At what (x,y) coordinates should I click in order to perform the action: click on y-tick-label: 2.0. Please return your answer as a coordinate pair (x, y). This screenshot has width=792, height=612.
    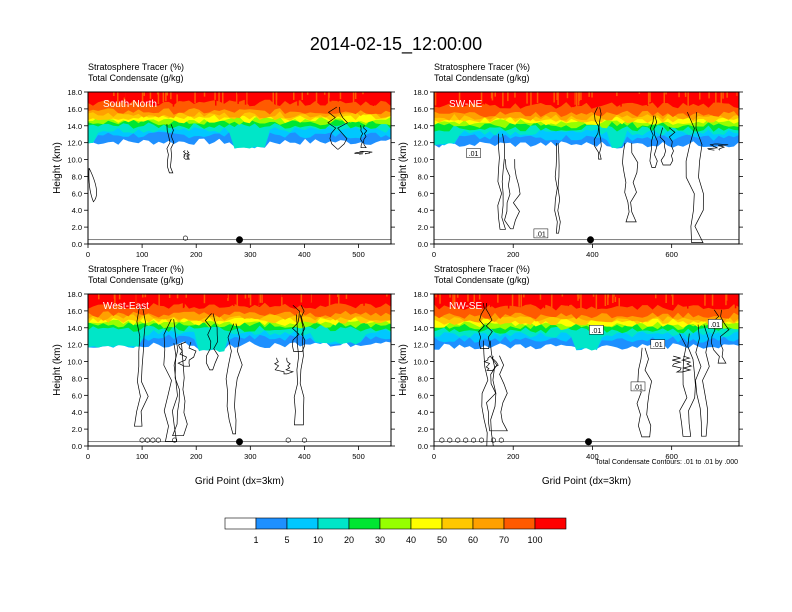
    Looking at the image, I should click on (77, 227).